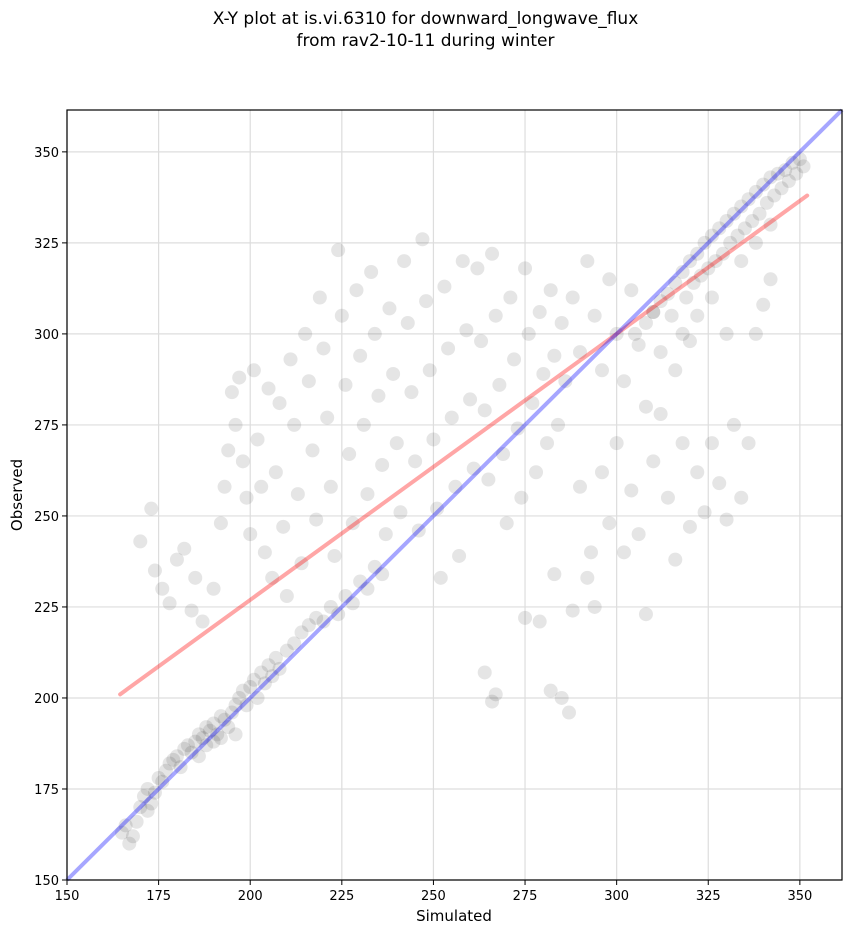 This screenshot has height=934, width=851. Describe the element at coordinates (799, 896) in the screenshot. I see `x-tick-label: 350` at that location.